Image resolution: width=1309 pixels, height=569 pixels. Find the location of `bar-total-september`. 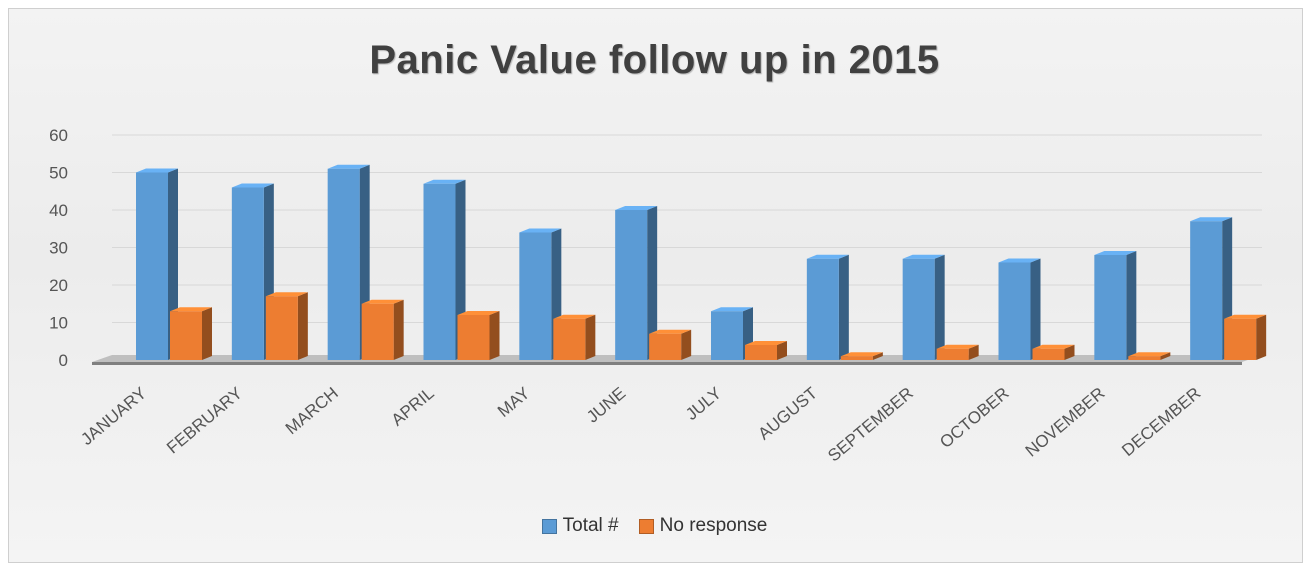

bar-total-september is located at coordinates (923, 307).